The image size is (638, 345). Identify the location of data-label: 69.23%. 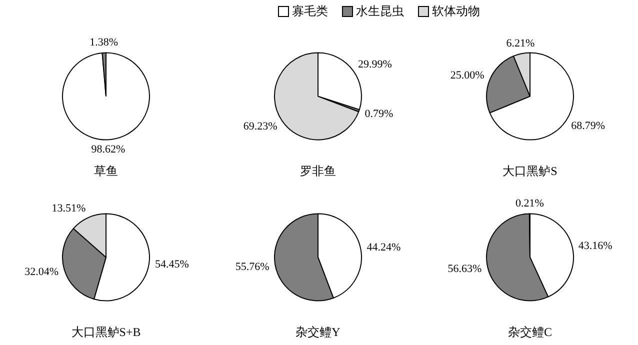
(260, 126).